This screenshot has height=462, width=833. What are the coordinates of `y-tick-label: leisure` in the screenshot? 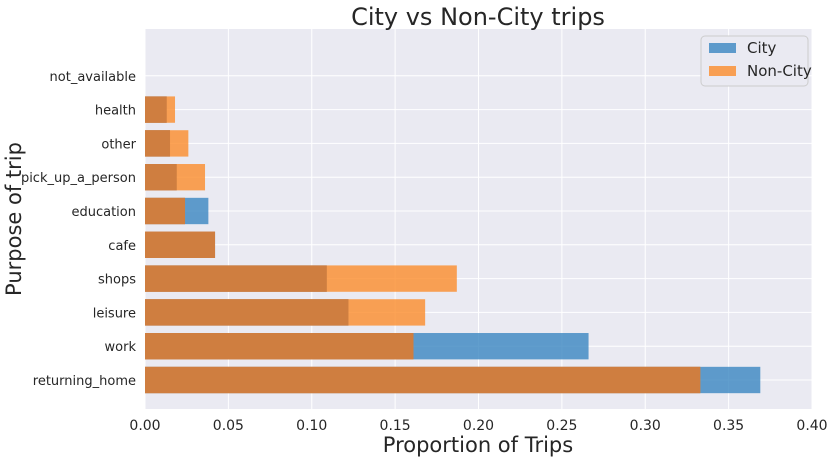 It's located at (114, 313).